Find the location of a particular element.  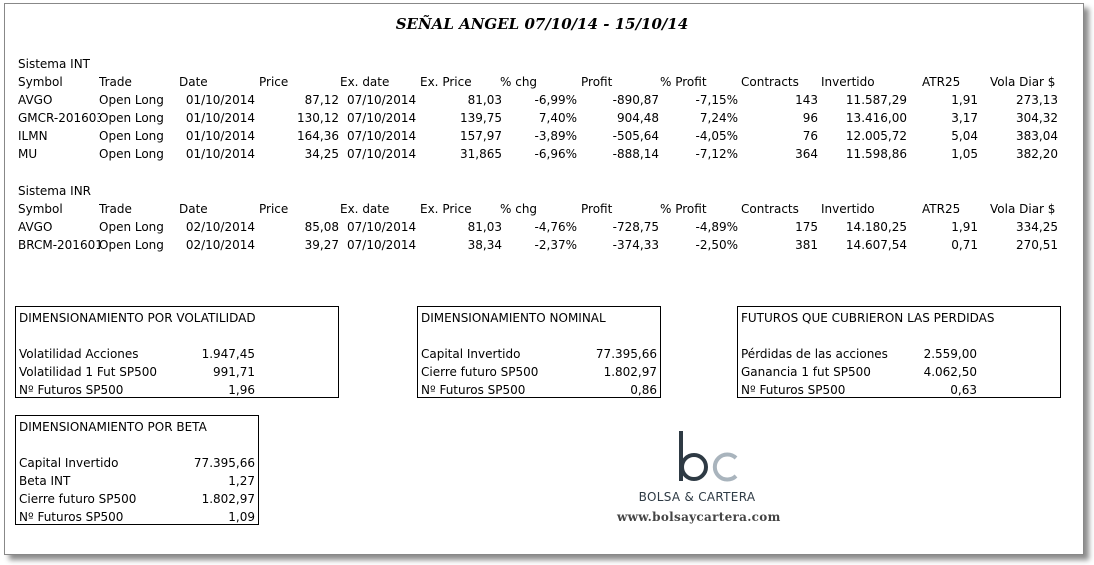

summary-value: 0,63 is located at coordinates (963, 390).